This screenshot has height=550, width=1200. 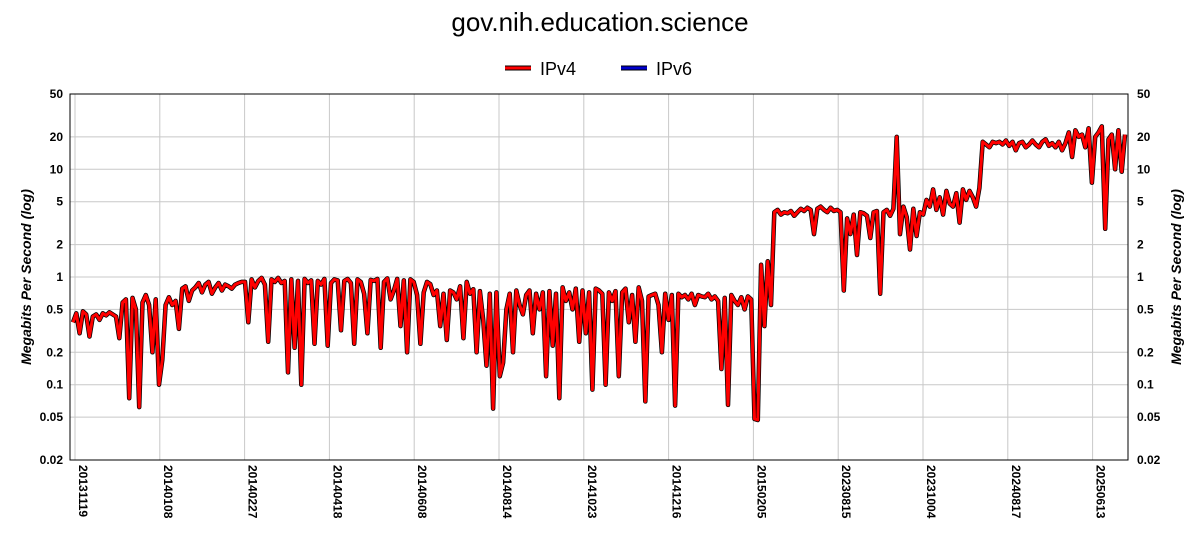 I want to click on y-tick-label-right: 2, so click(x=1140, y=245).